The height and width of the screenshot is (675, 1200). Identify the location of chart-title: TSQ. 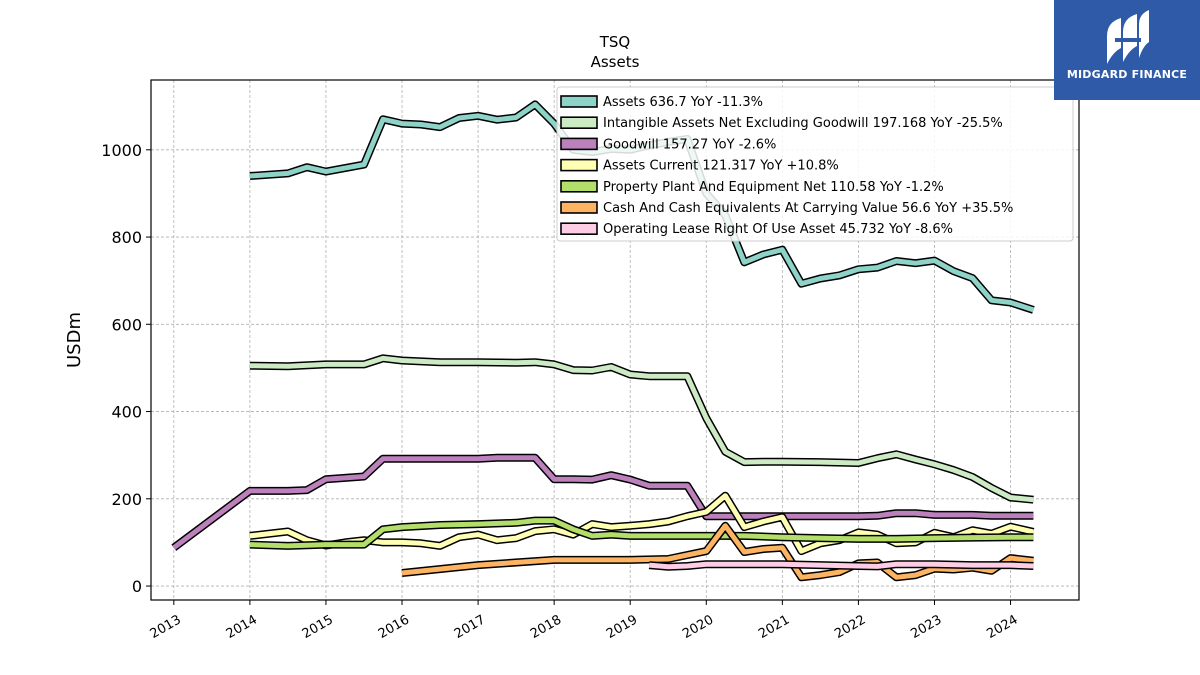
(615, 42).